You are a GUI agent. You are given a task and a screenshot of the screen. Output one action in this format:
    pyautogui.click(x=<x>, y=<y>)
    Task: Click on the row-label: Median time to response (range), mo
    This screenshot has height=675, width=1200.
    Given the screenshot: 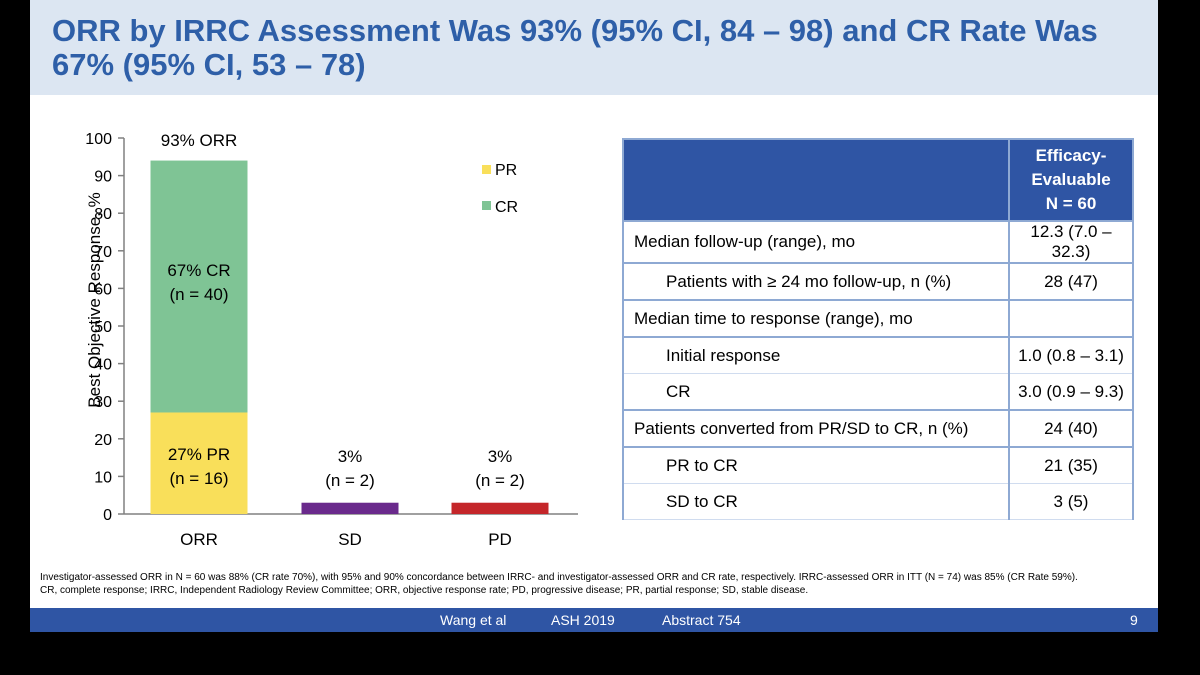 What is the action you would take?
    pyautogui.click(x=816, y=318)
    